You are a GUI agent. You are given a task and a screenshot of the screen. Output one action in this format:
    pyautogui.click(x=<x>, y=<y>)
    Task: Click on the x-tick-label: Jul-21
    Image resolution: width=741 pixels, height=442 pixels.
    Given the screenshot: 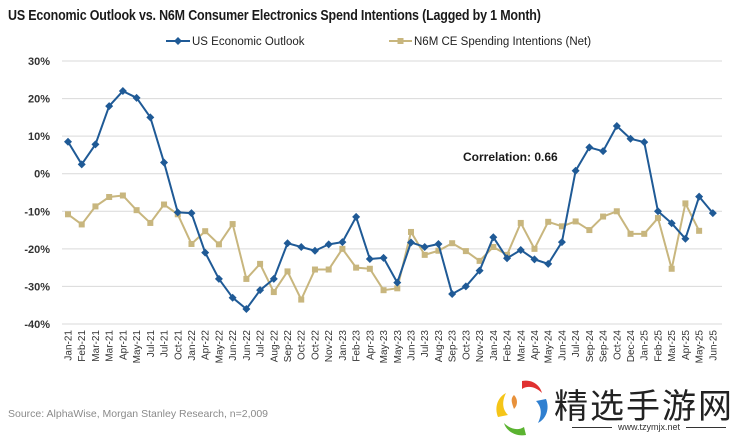 What is the action you would take?
    pyautogui.click(x=165, y=344)
    